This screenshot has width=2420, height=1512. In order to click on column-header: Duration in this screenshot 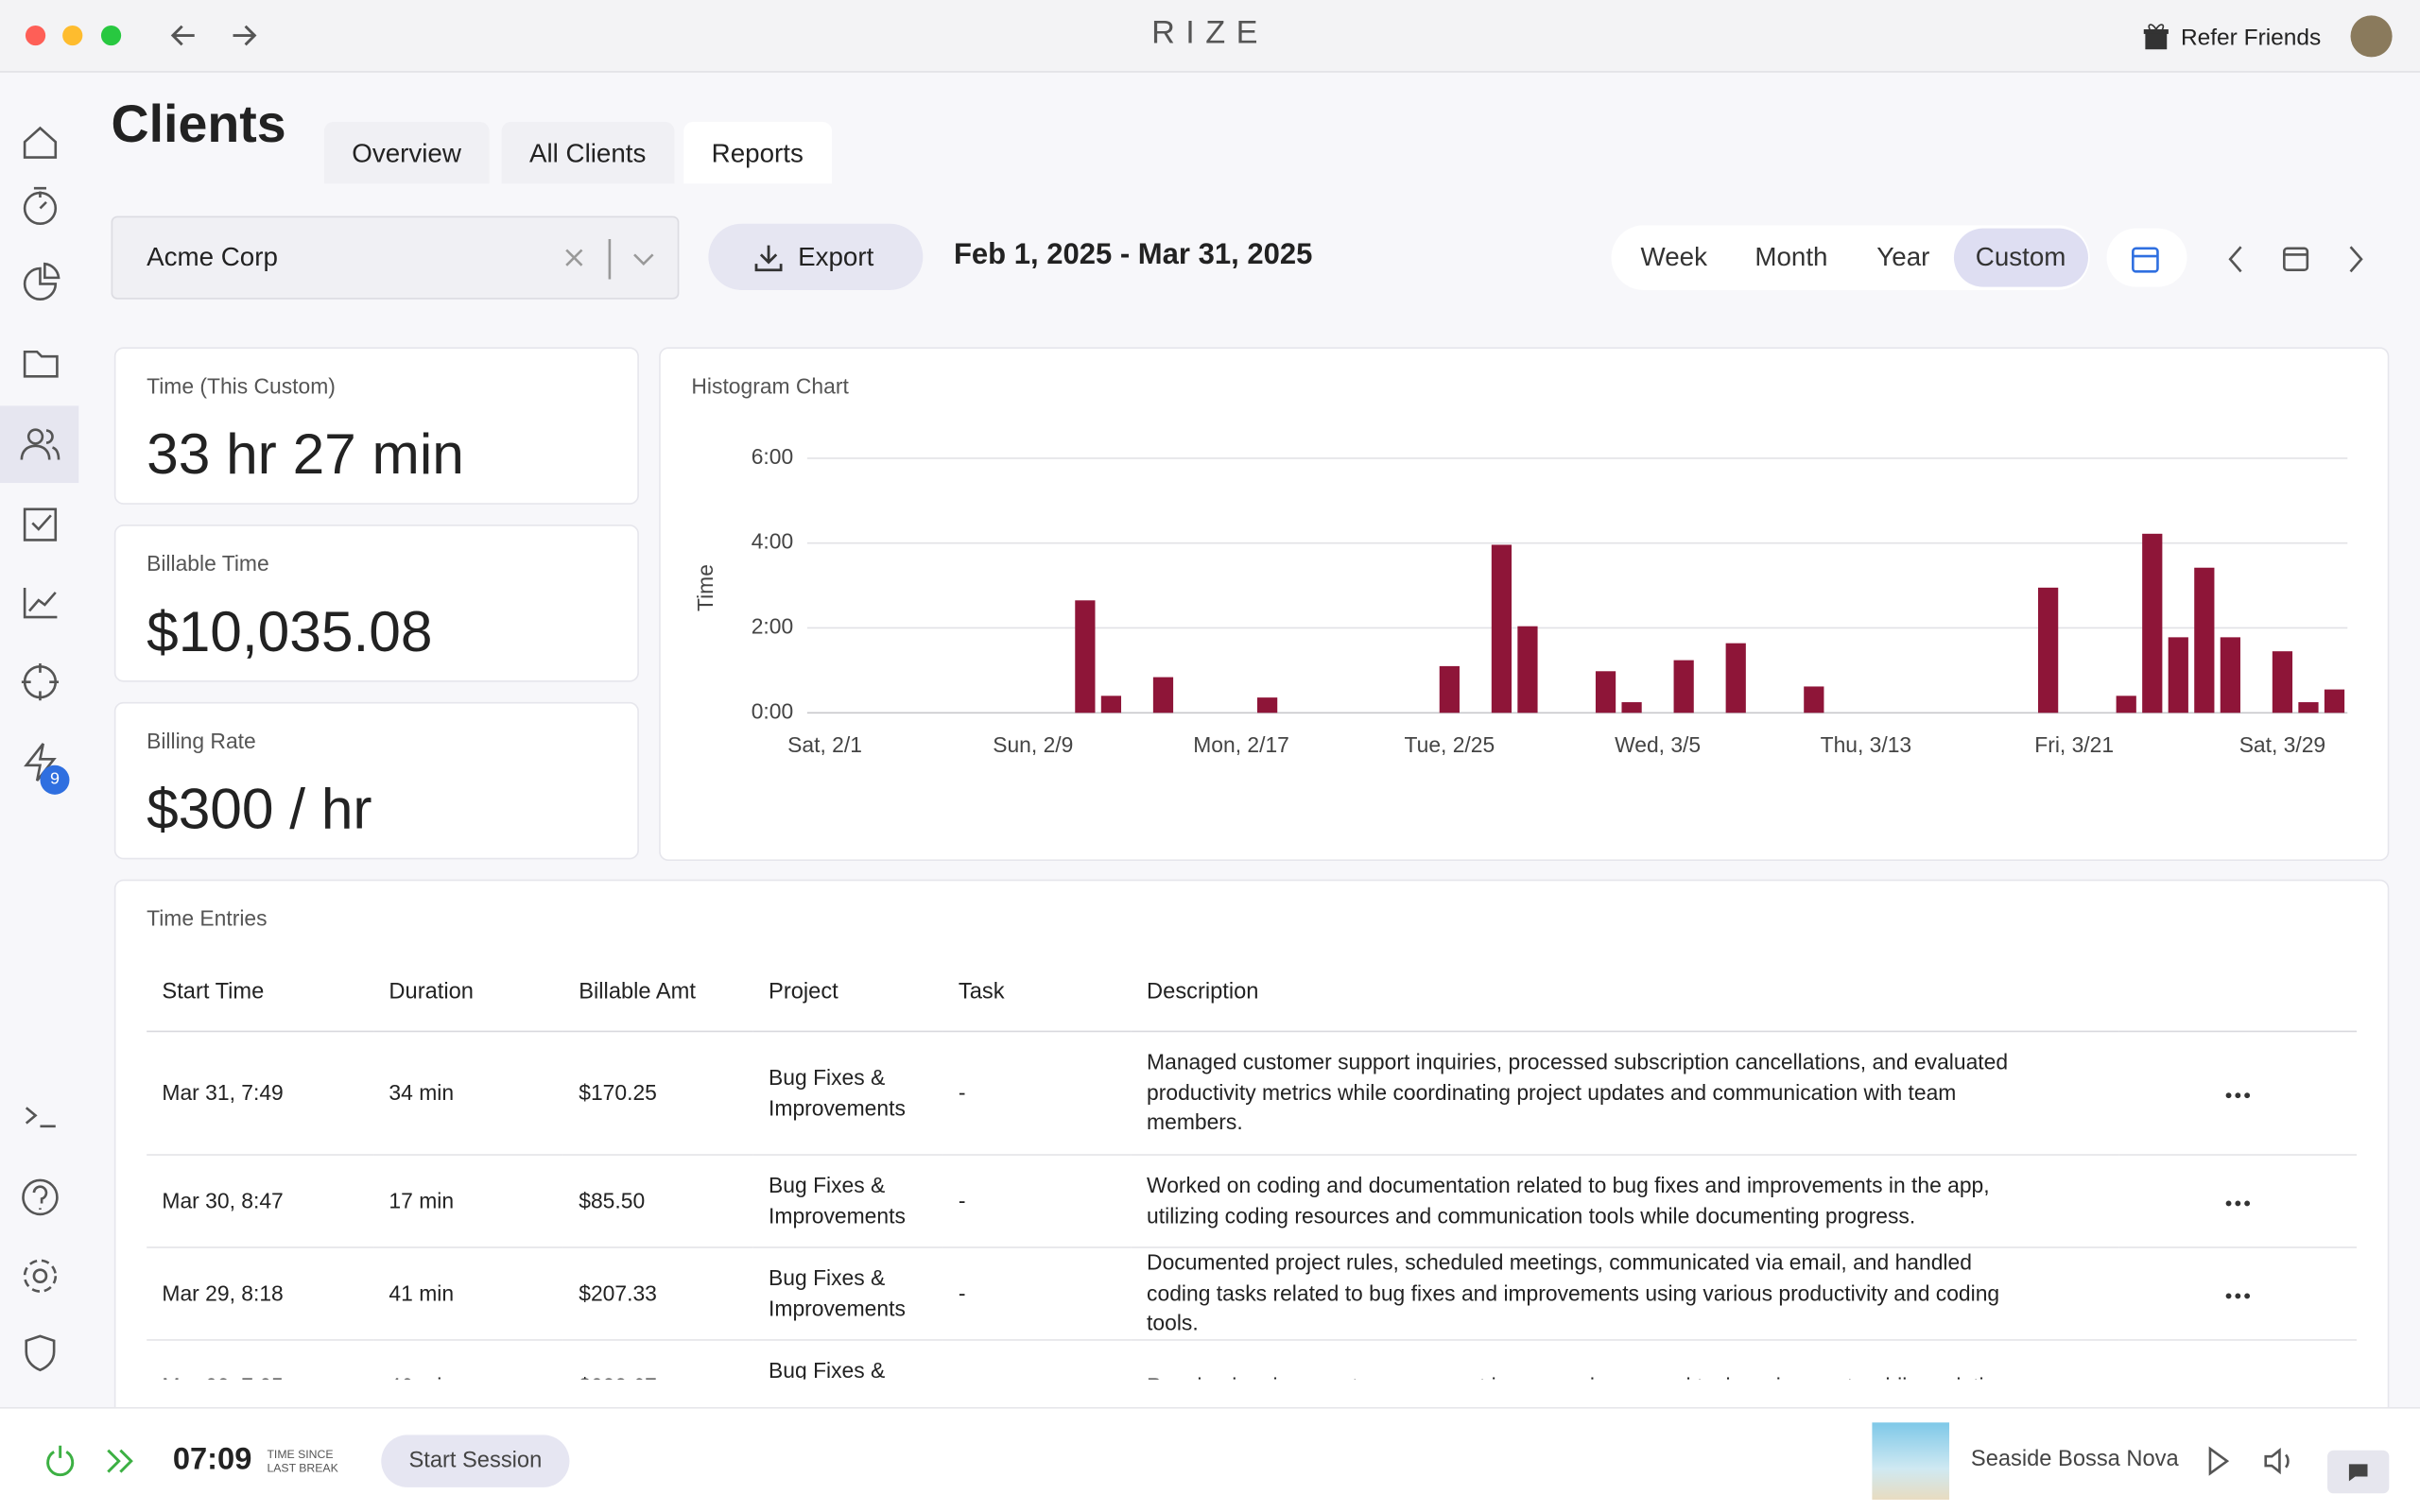, I will do `click(468, 993)`.